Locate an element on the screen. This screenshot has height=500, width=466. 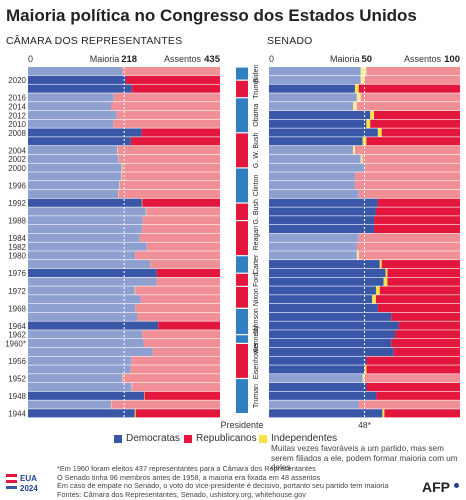
house-year-label: 2012 is located at coordinates (17, 115).